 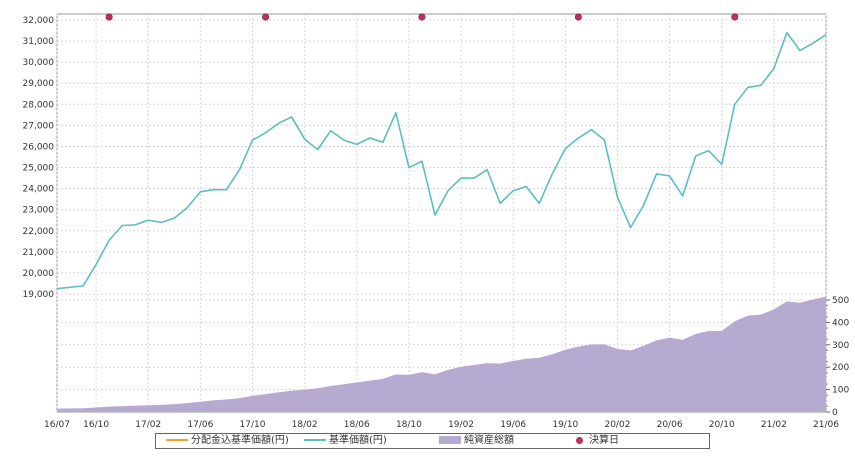 What do you see at coordinates (315, 440) in the screenshot?
I see `legend-swatch-nav` at bounding box center [315, 440].